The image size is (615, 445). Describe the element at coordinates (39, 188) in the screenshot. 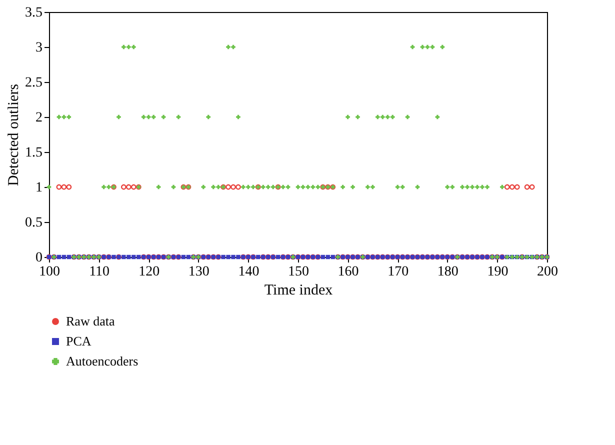

I see `y-tick-label: 1` at that location.